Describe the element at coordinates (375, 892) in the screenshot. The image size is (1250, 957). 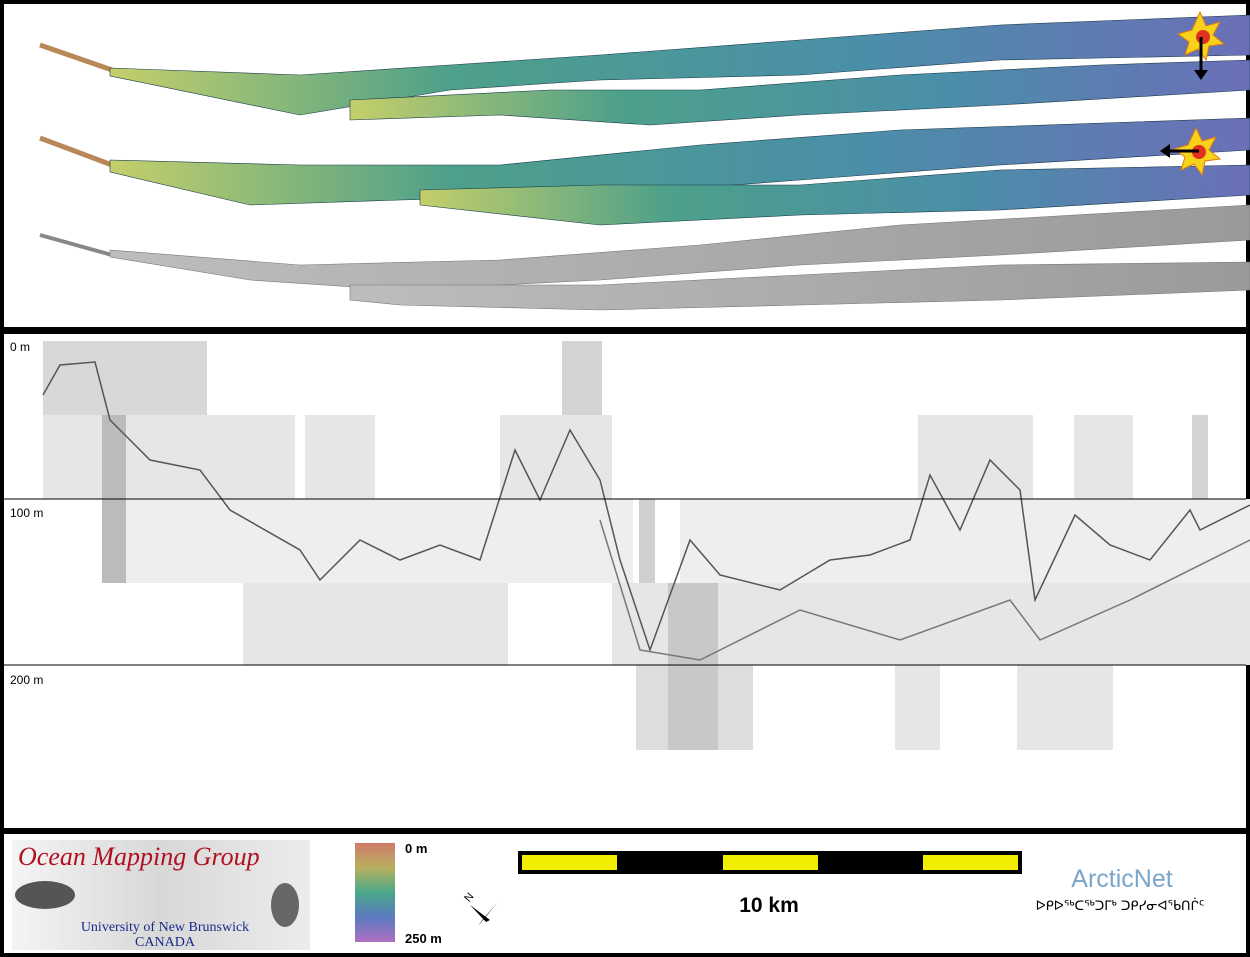
I see `colorbar` at that location.